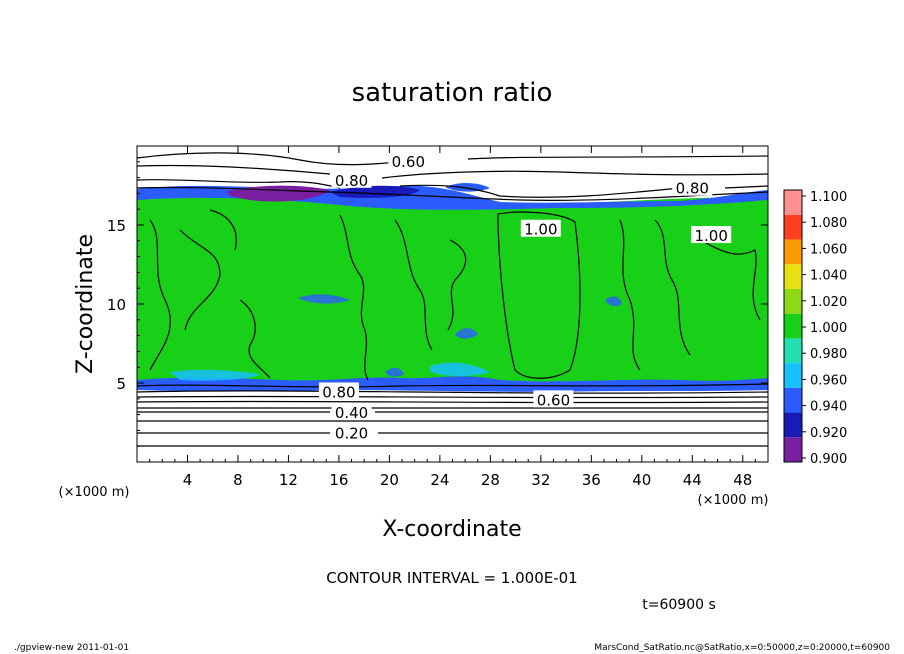 The image size is (904, 654). Describe the element at coordinates (828, 223) in the screenshot. I see `colorbar-label: 1.080` at that location.